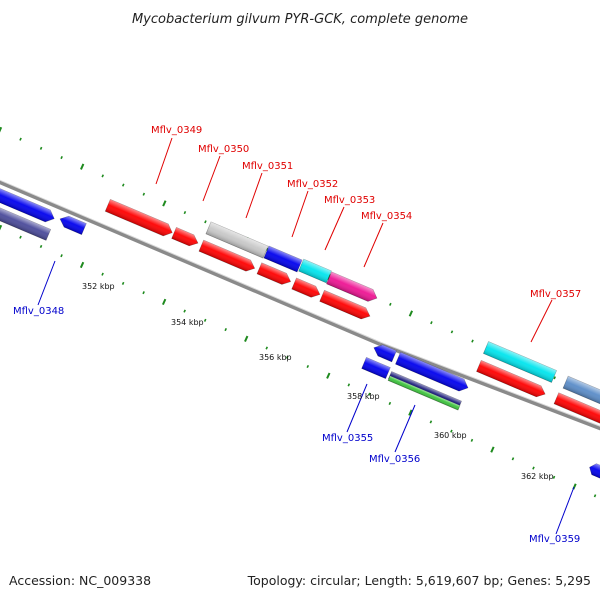 This screenshot has height=600, width=600. What do you see at coordinates (450, 435) in the screenshot?
I see `scale-label-360: 360 kbp` at bounding box center [450, 435].